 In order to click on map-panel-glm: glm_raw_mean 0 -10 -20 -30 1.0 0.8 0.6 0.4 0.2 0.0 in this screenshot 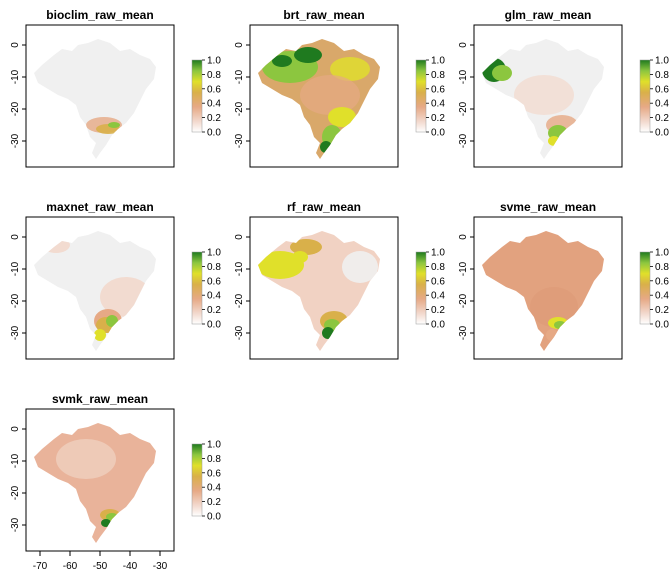, I will do `click(563, 88)`.